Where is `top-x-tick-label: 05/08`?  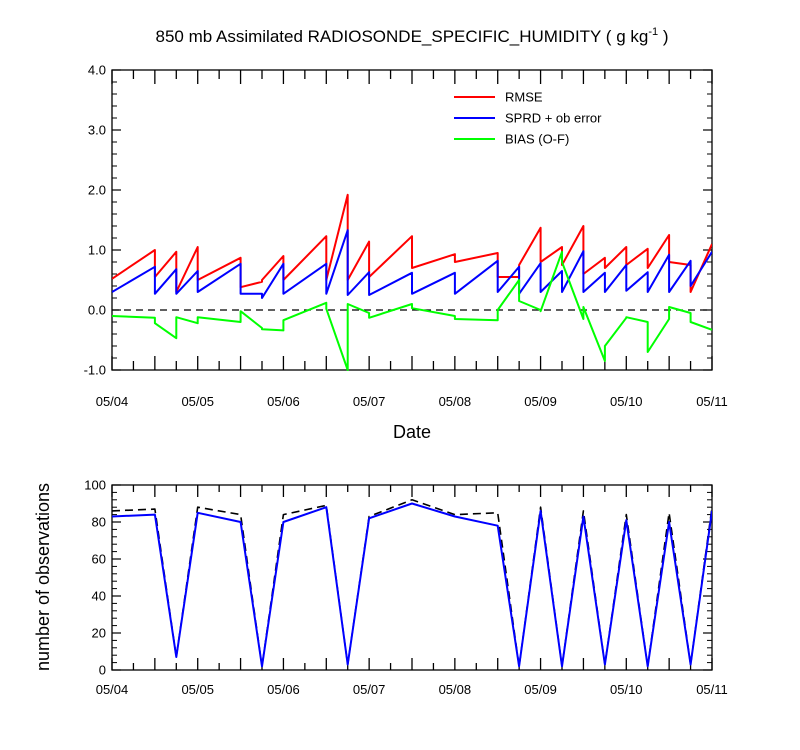 top-x-tick-label: 05/08 is located at coordinates (455, 401).